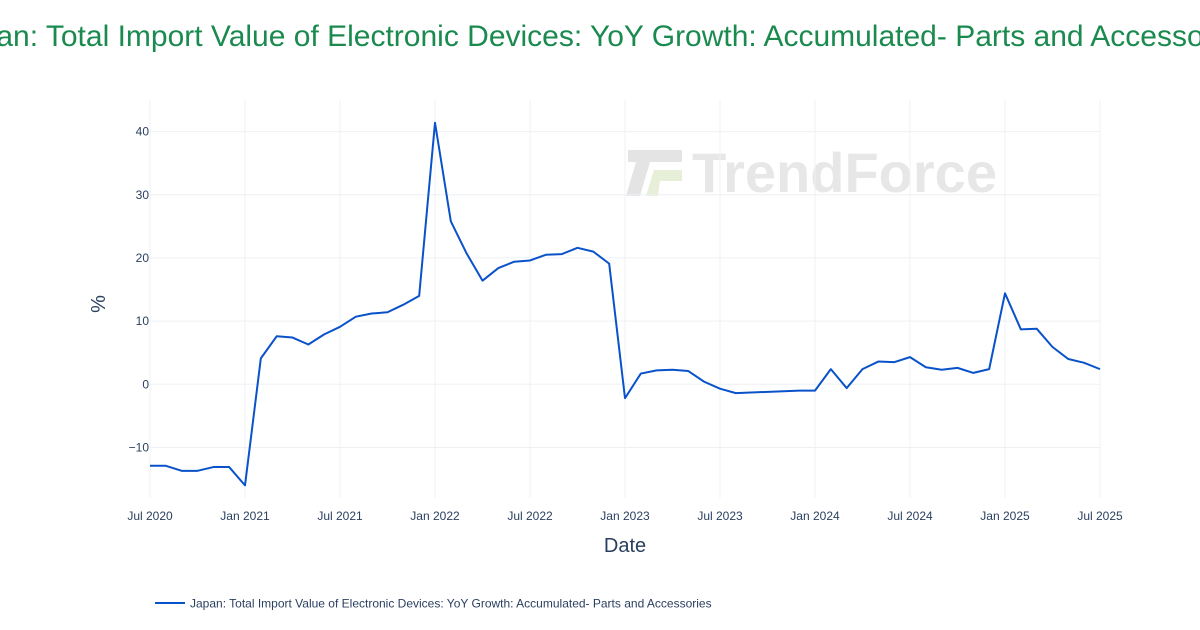 The width and height of the screenshot is (1200, 630). What do you see at coordinates (625, 546) in the screenshot?
I see `x-axis-title: Date` at bounding box center [625, 546].